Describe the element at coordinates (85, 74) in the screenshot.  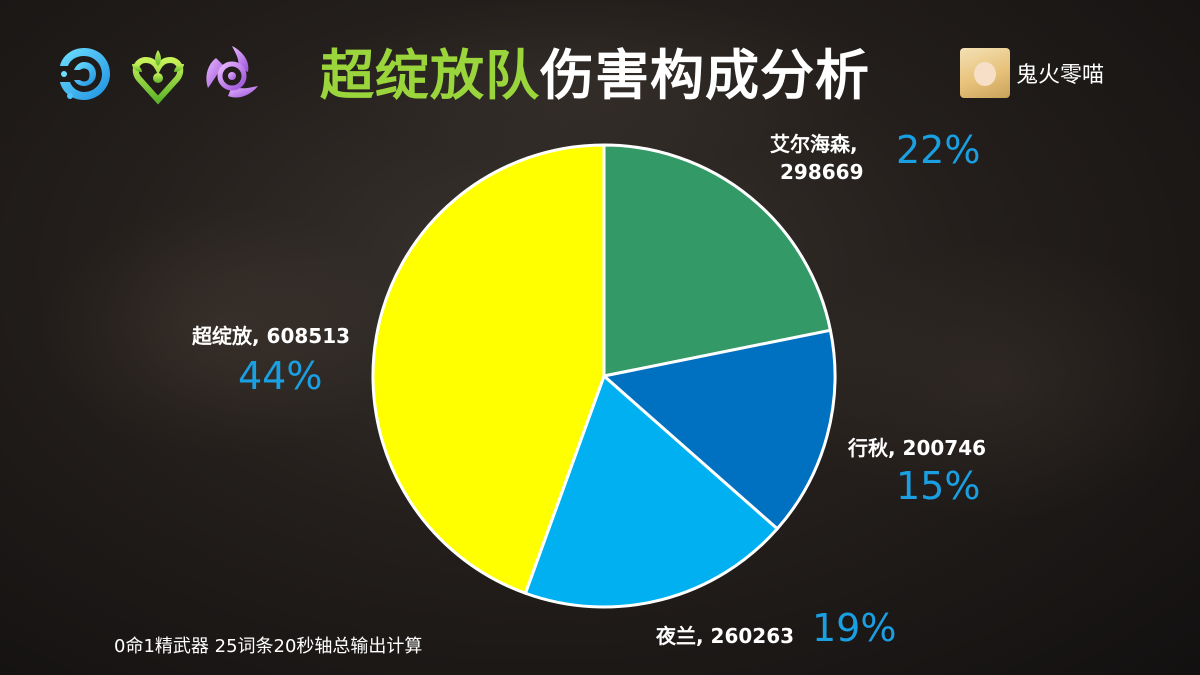
I see `hydro-element-icon` at that location.